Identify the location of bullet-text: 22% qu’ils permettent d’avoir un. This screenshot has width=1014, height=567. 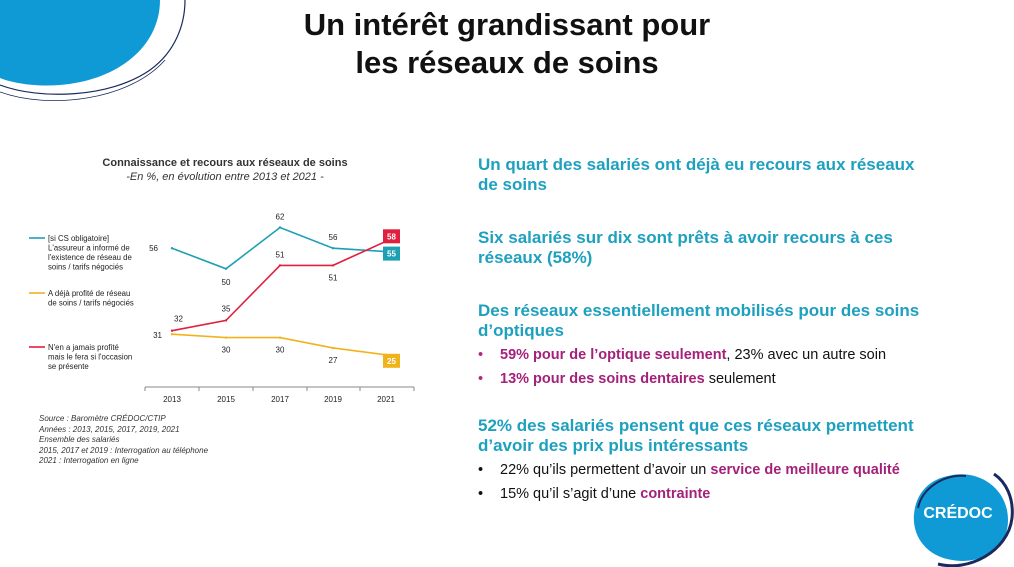
(605, 470).